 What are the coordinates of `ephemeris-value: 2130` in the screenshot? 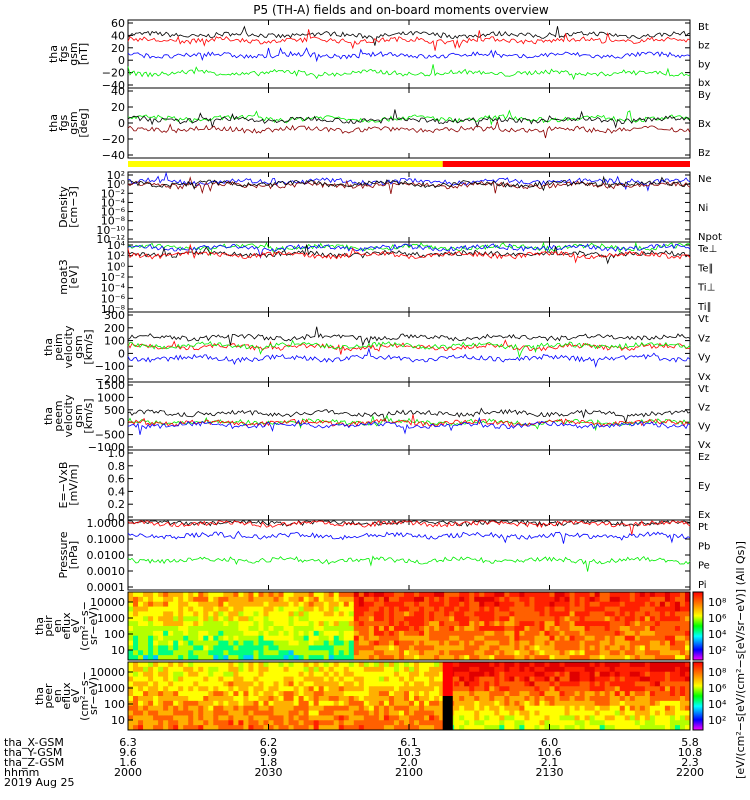 It's located at (550, 772).